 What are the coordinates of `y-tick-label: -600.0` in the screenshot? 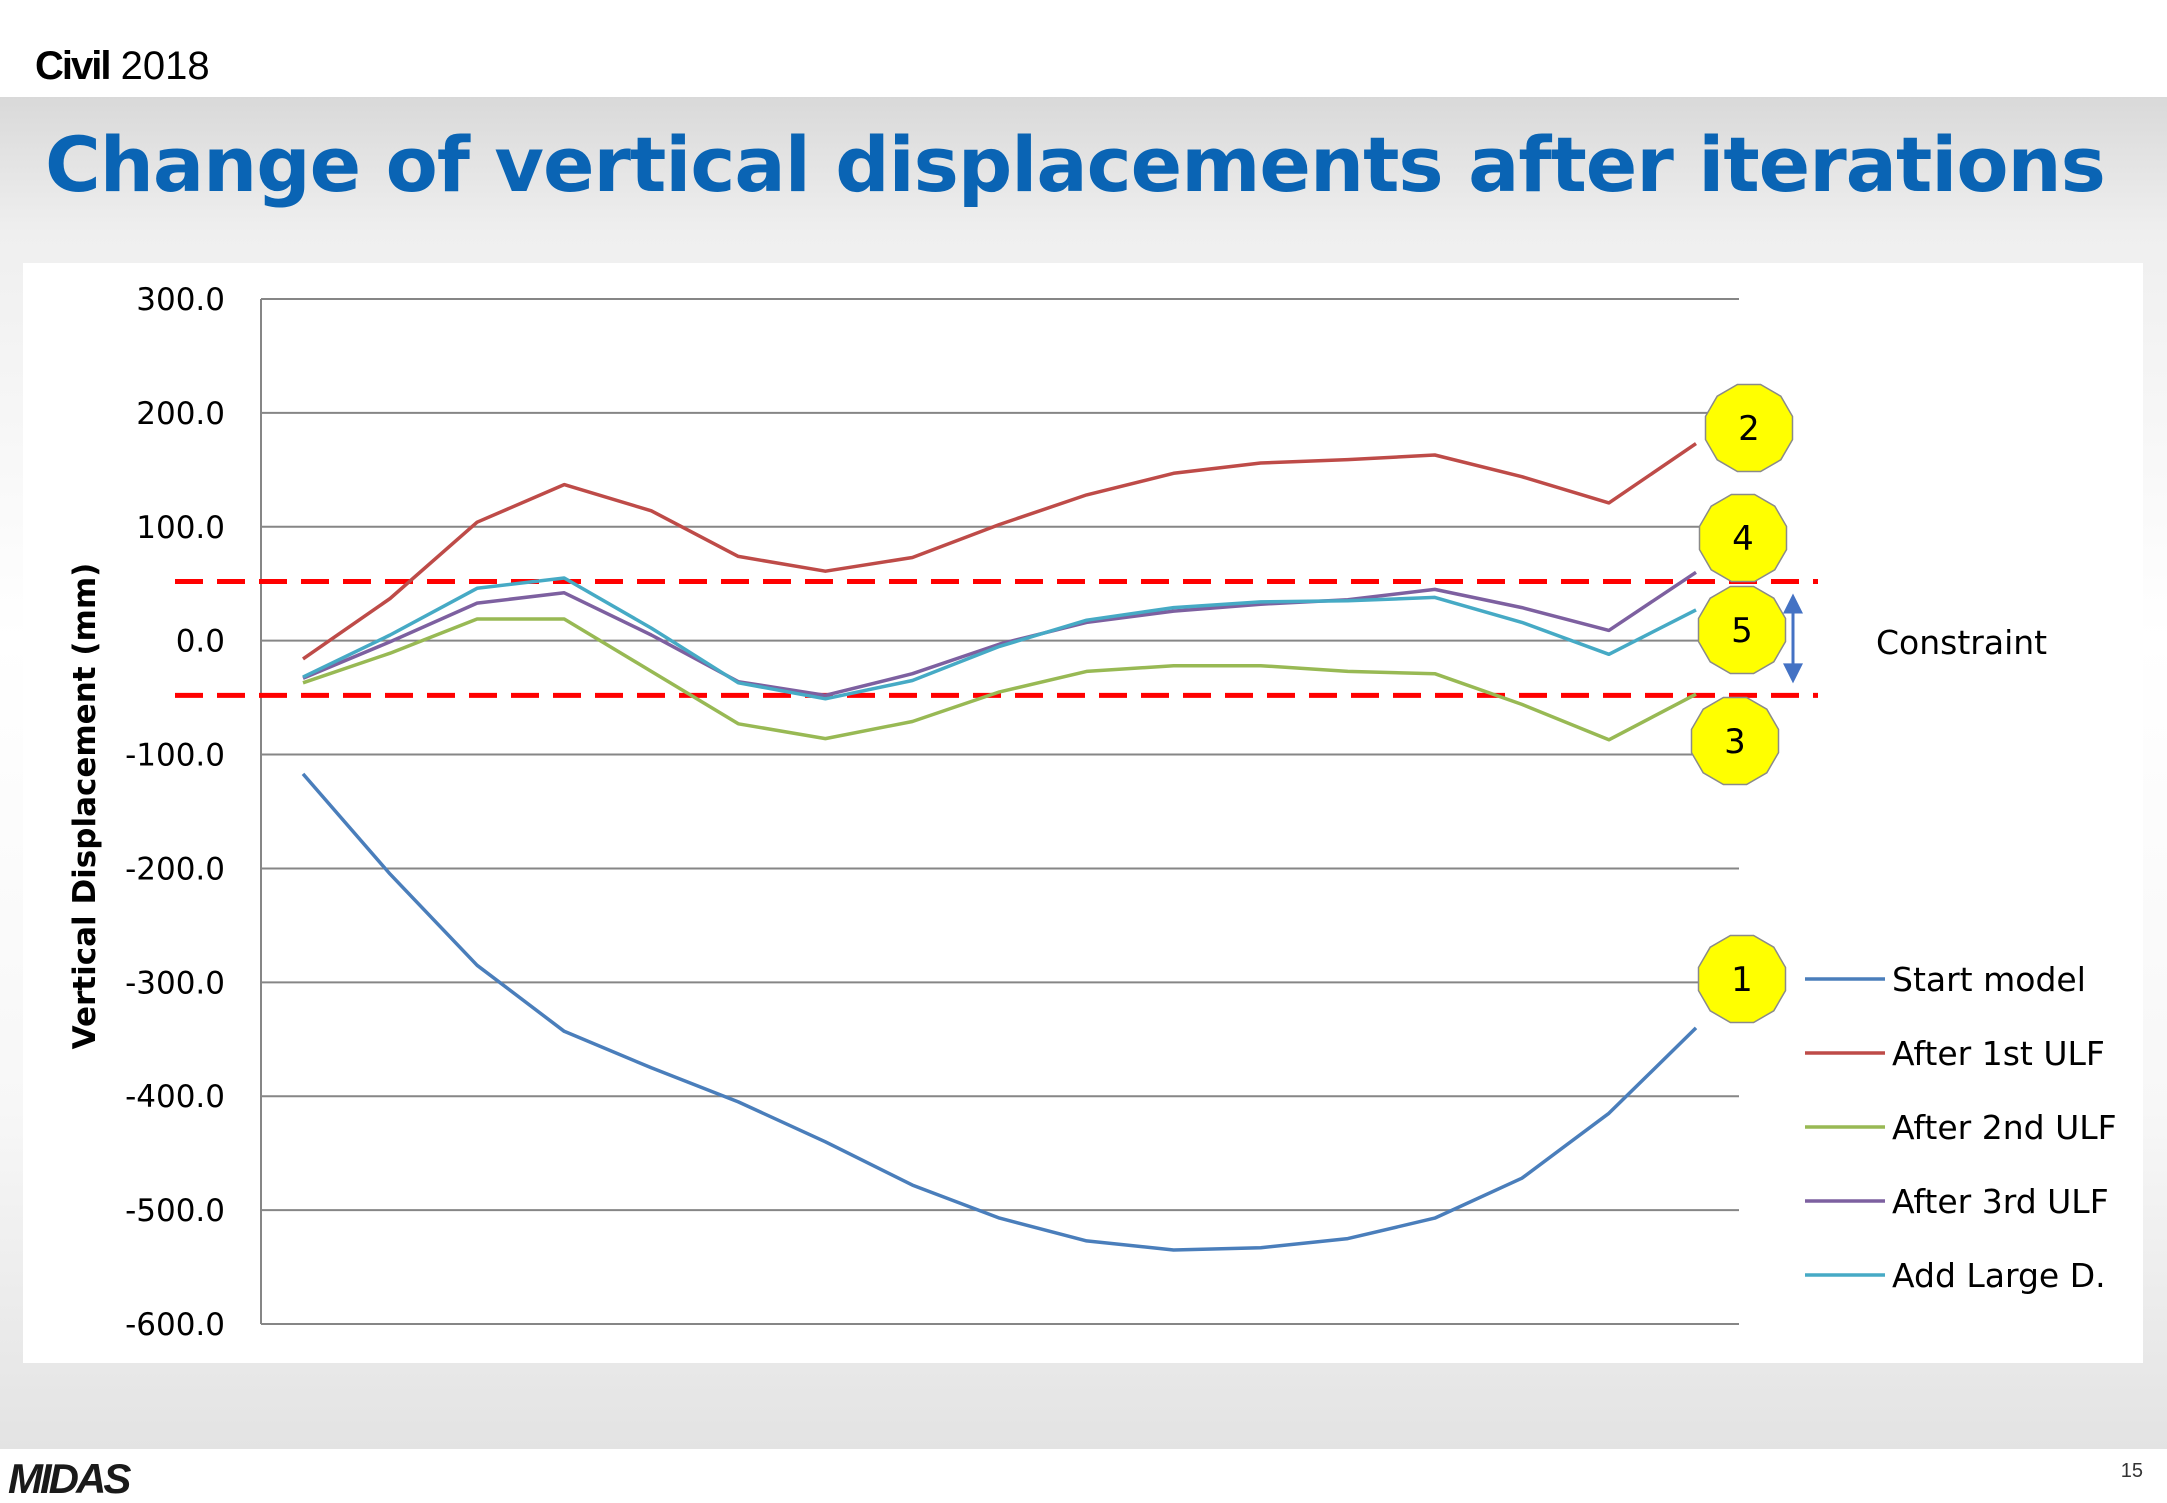 It's located at (175, 1325).